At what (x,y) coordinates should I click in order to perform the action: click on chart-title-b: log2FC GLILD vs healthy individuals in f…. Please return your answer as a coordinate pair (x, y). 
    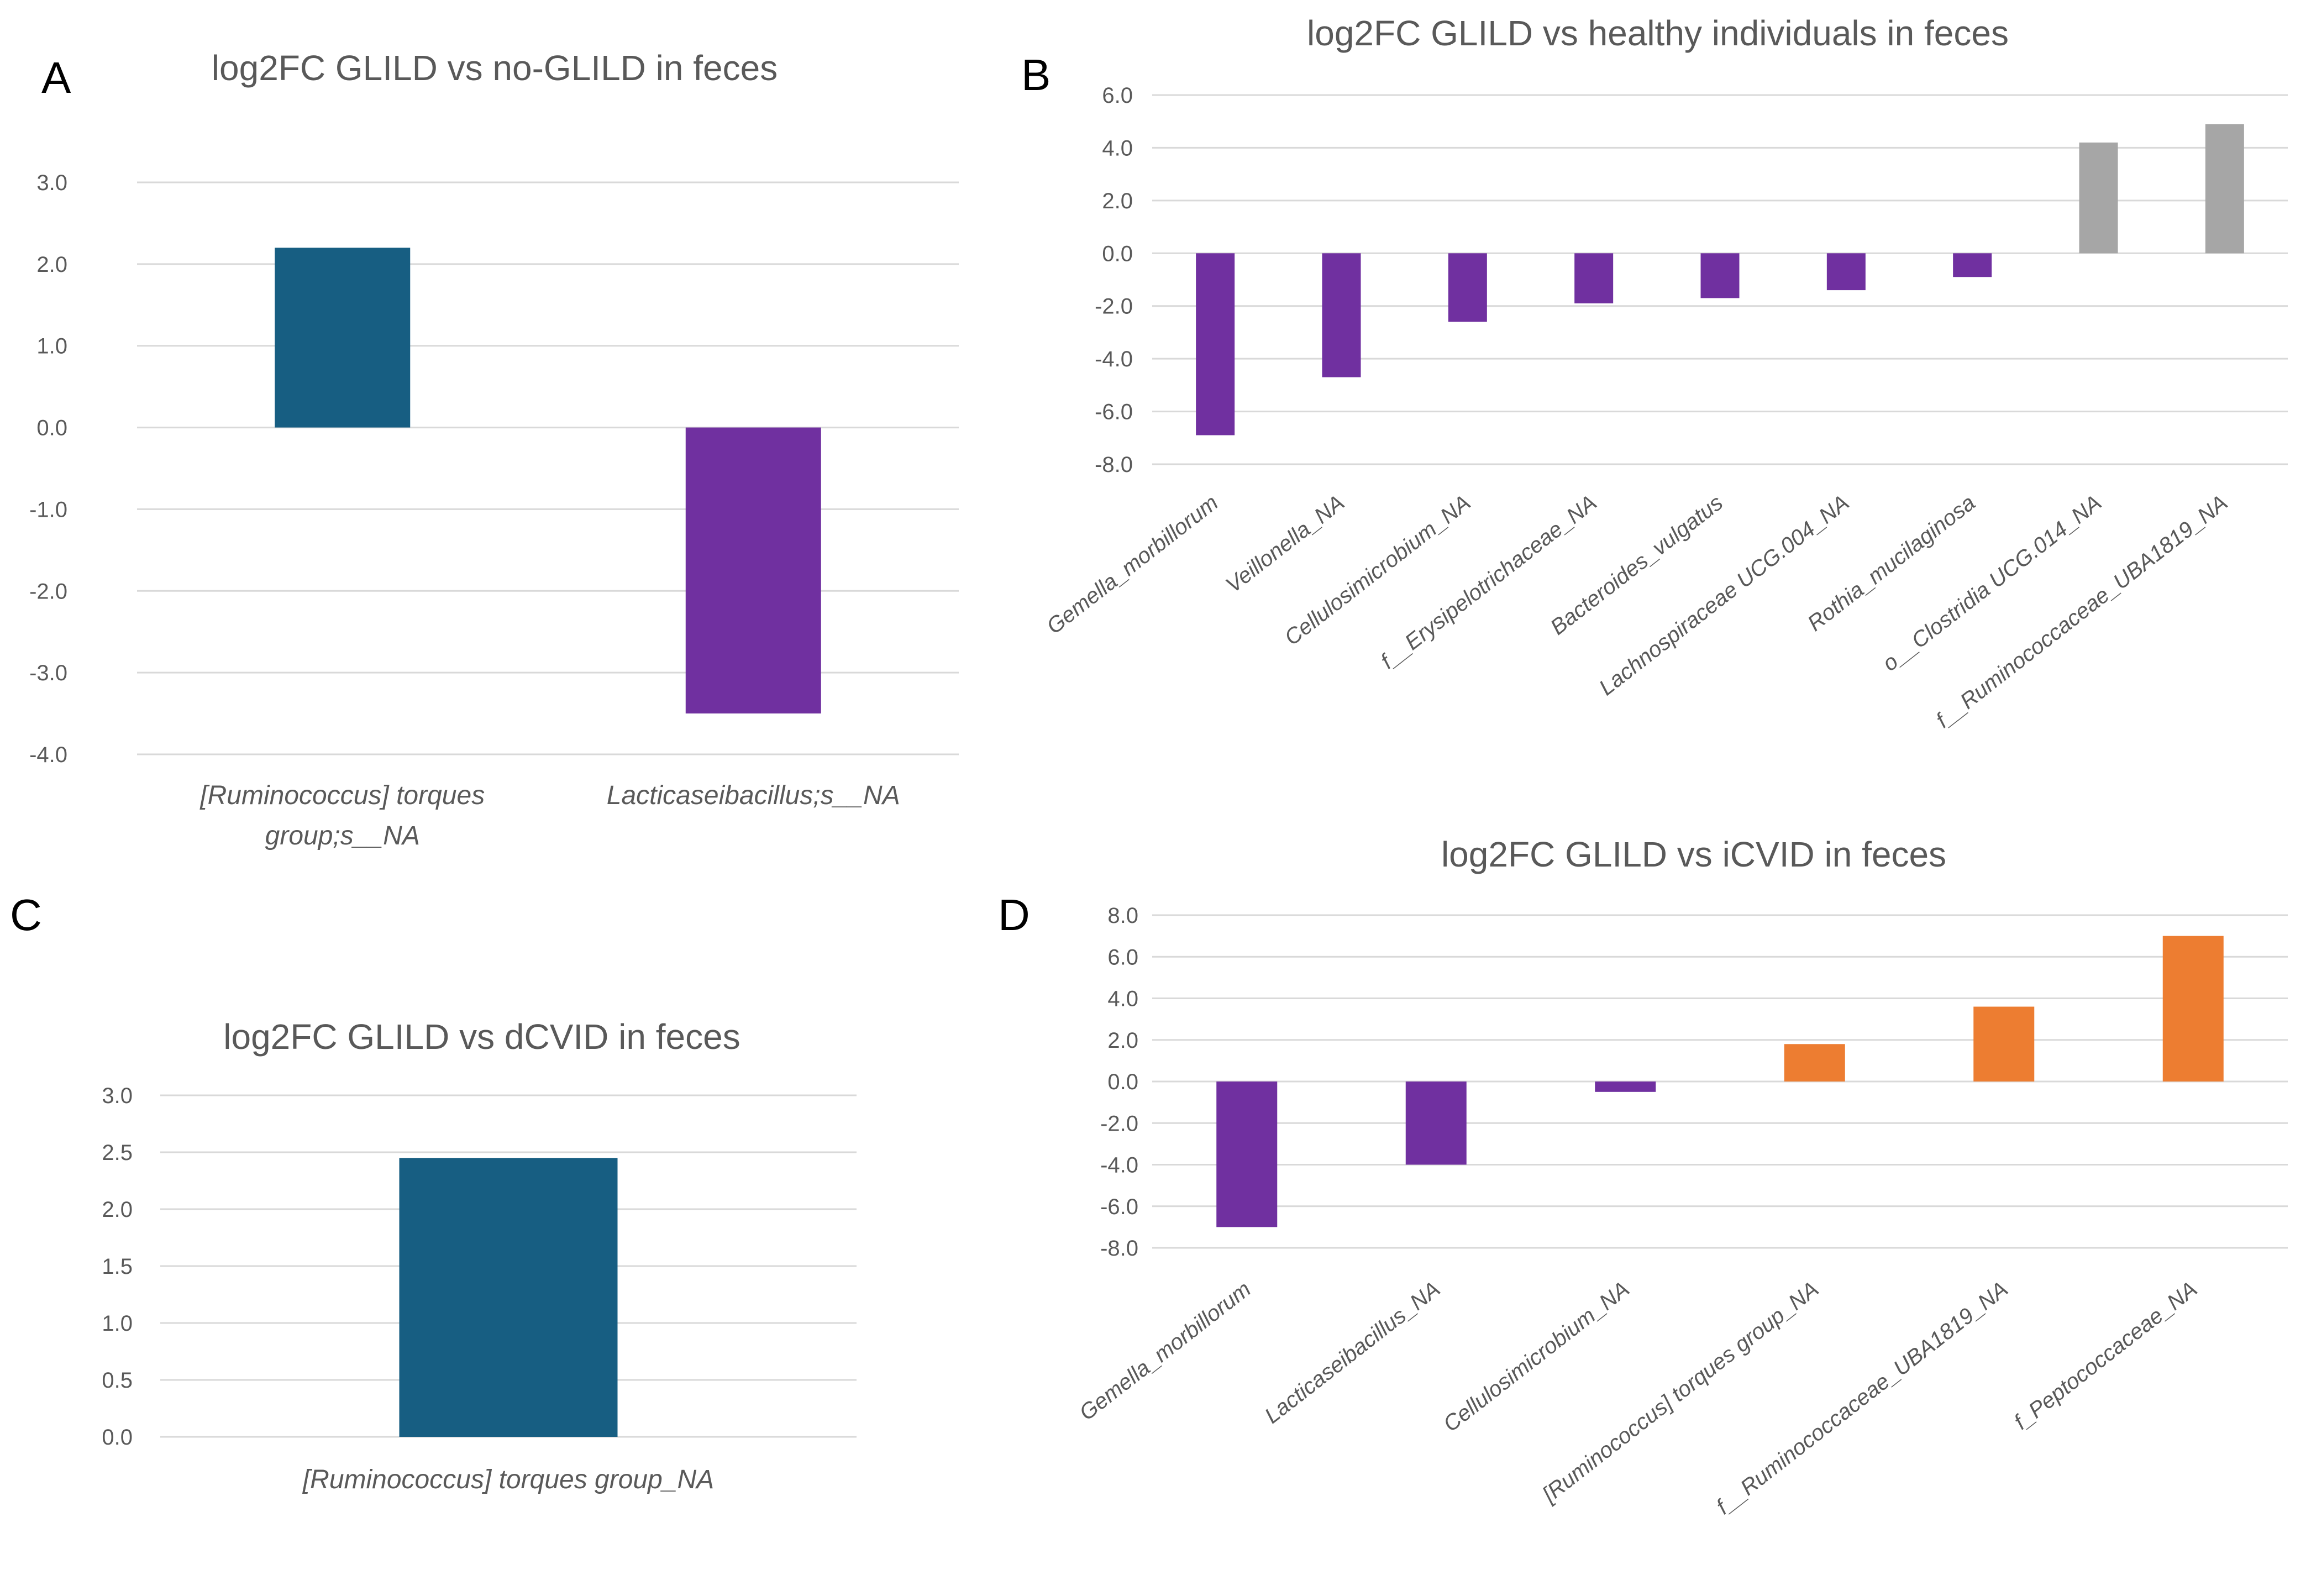
    Looking at the image, I should click on (1658, 33).